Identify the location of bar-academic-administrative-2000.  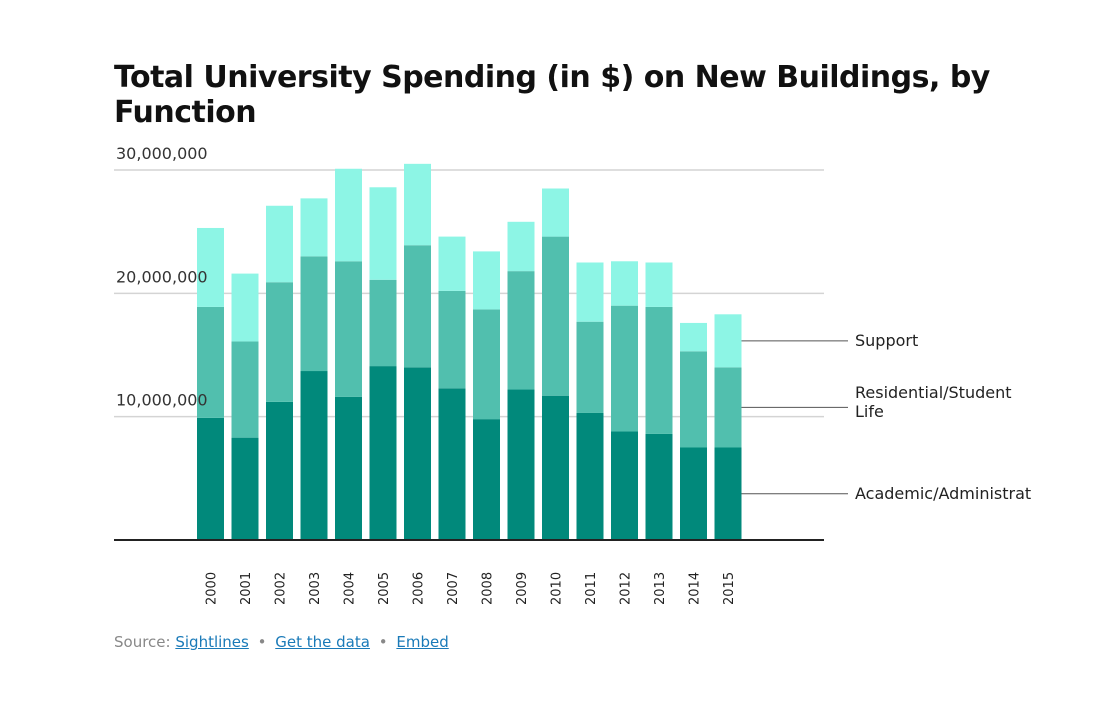
(210, 478).